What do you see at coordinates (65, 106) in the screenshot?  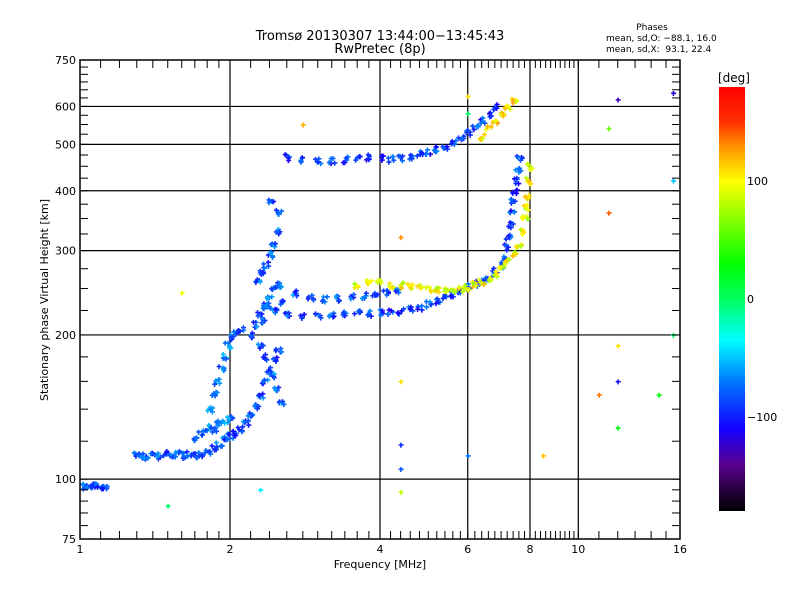 I see `y-tick-label: 600` at bounding box center [65, 106].